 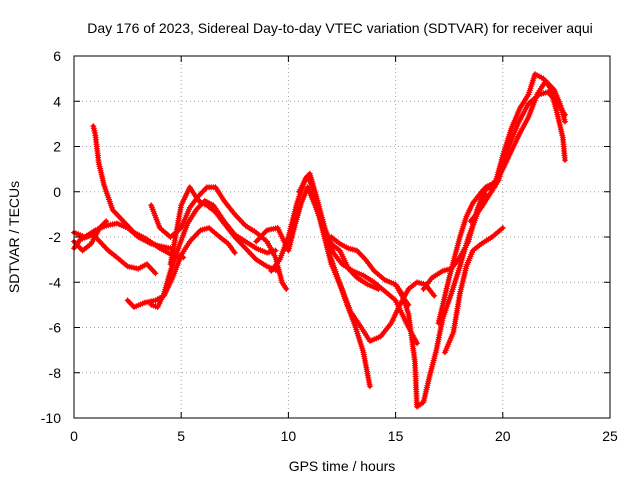 I want to click on series-arc8, so click(x=224, y=229).